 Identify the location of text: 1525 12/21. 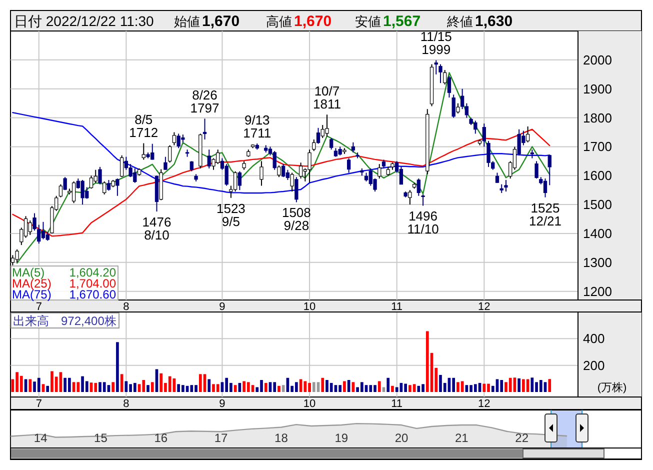
(545, 214).